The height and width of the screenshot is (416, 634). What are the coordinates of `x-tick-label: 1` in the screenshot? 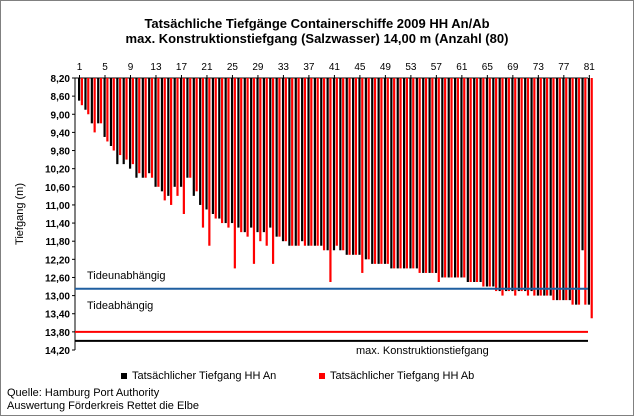 It's located at (80, 67).